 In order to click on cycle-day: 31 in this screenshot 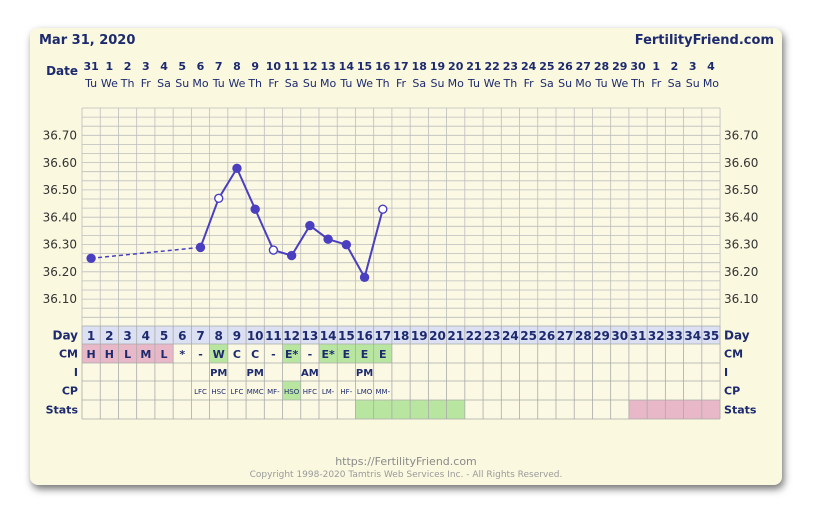, I will do `click(638, 336)`.